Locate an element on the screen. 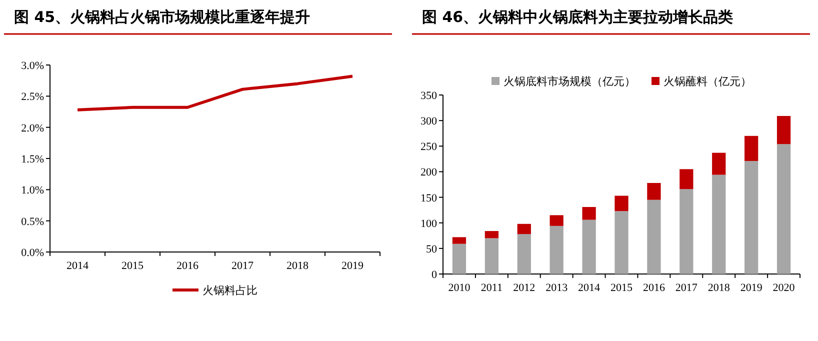 The image size is (818, 341). y-tick-label: 250 is located at coordinates (429, 147).